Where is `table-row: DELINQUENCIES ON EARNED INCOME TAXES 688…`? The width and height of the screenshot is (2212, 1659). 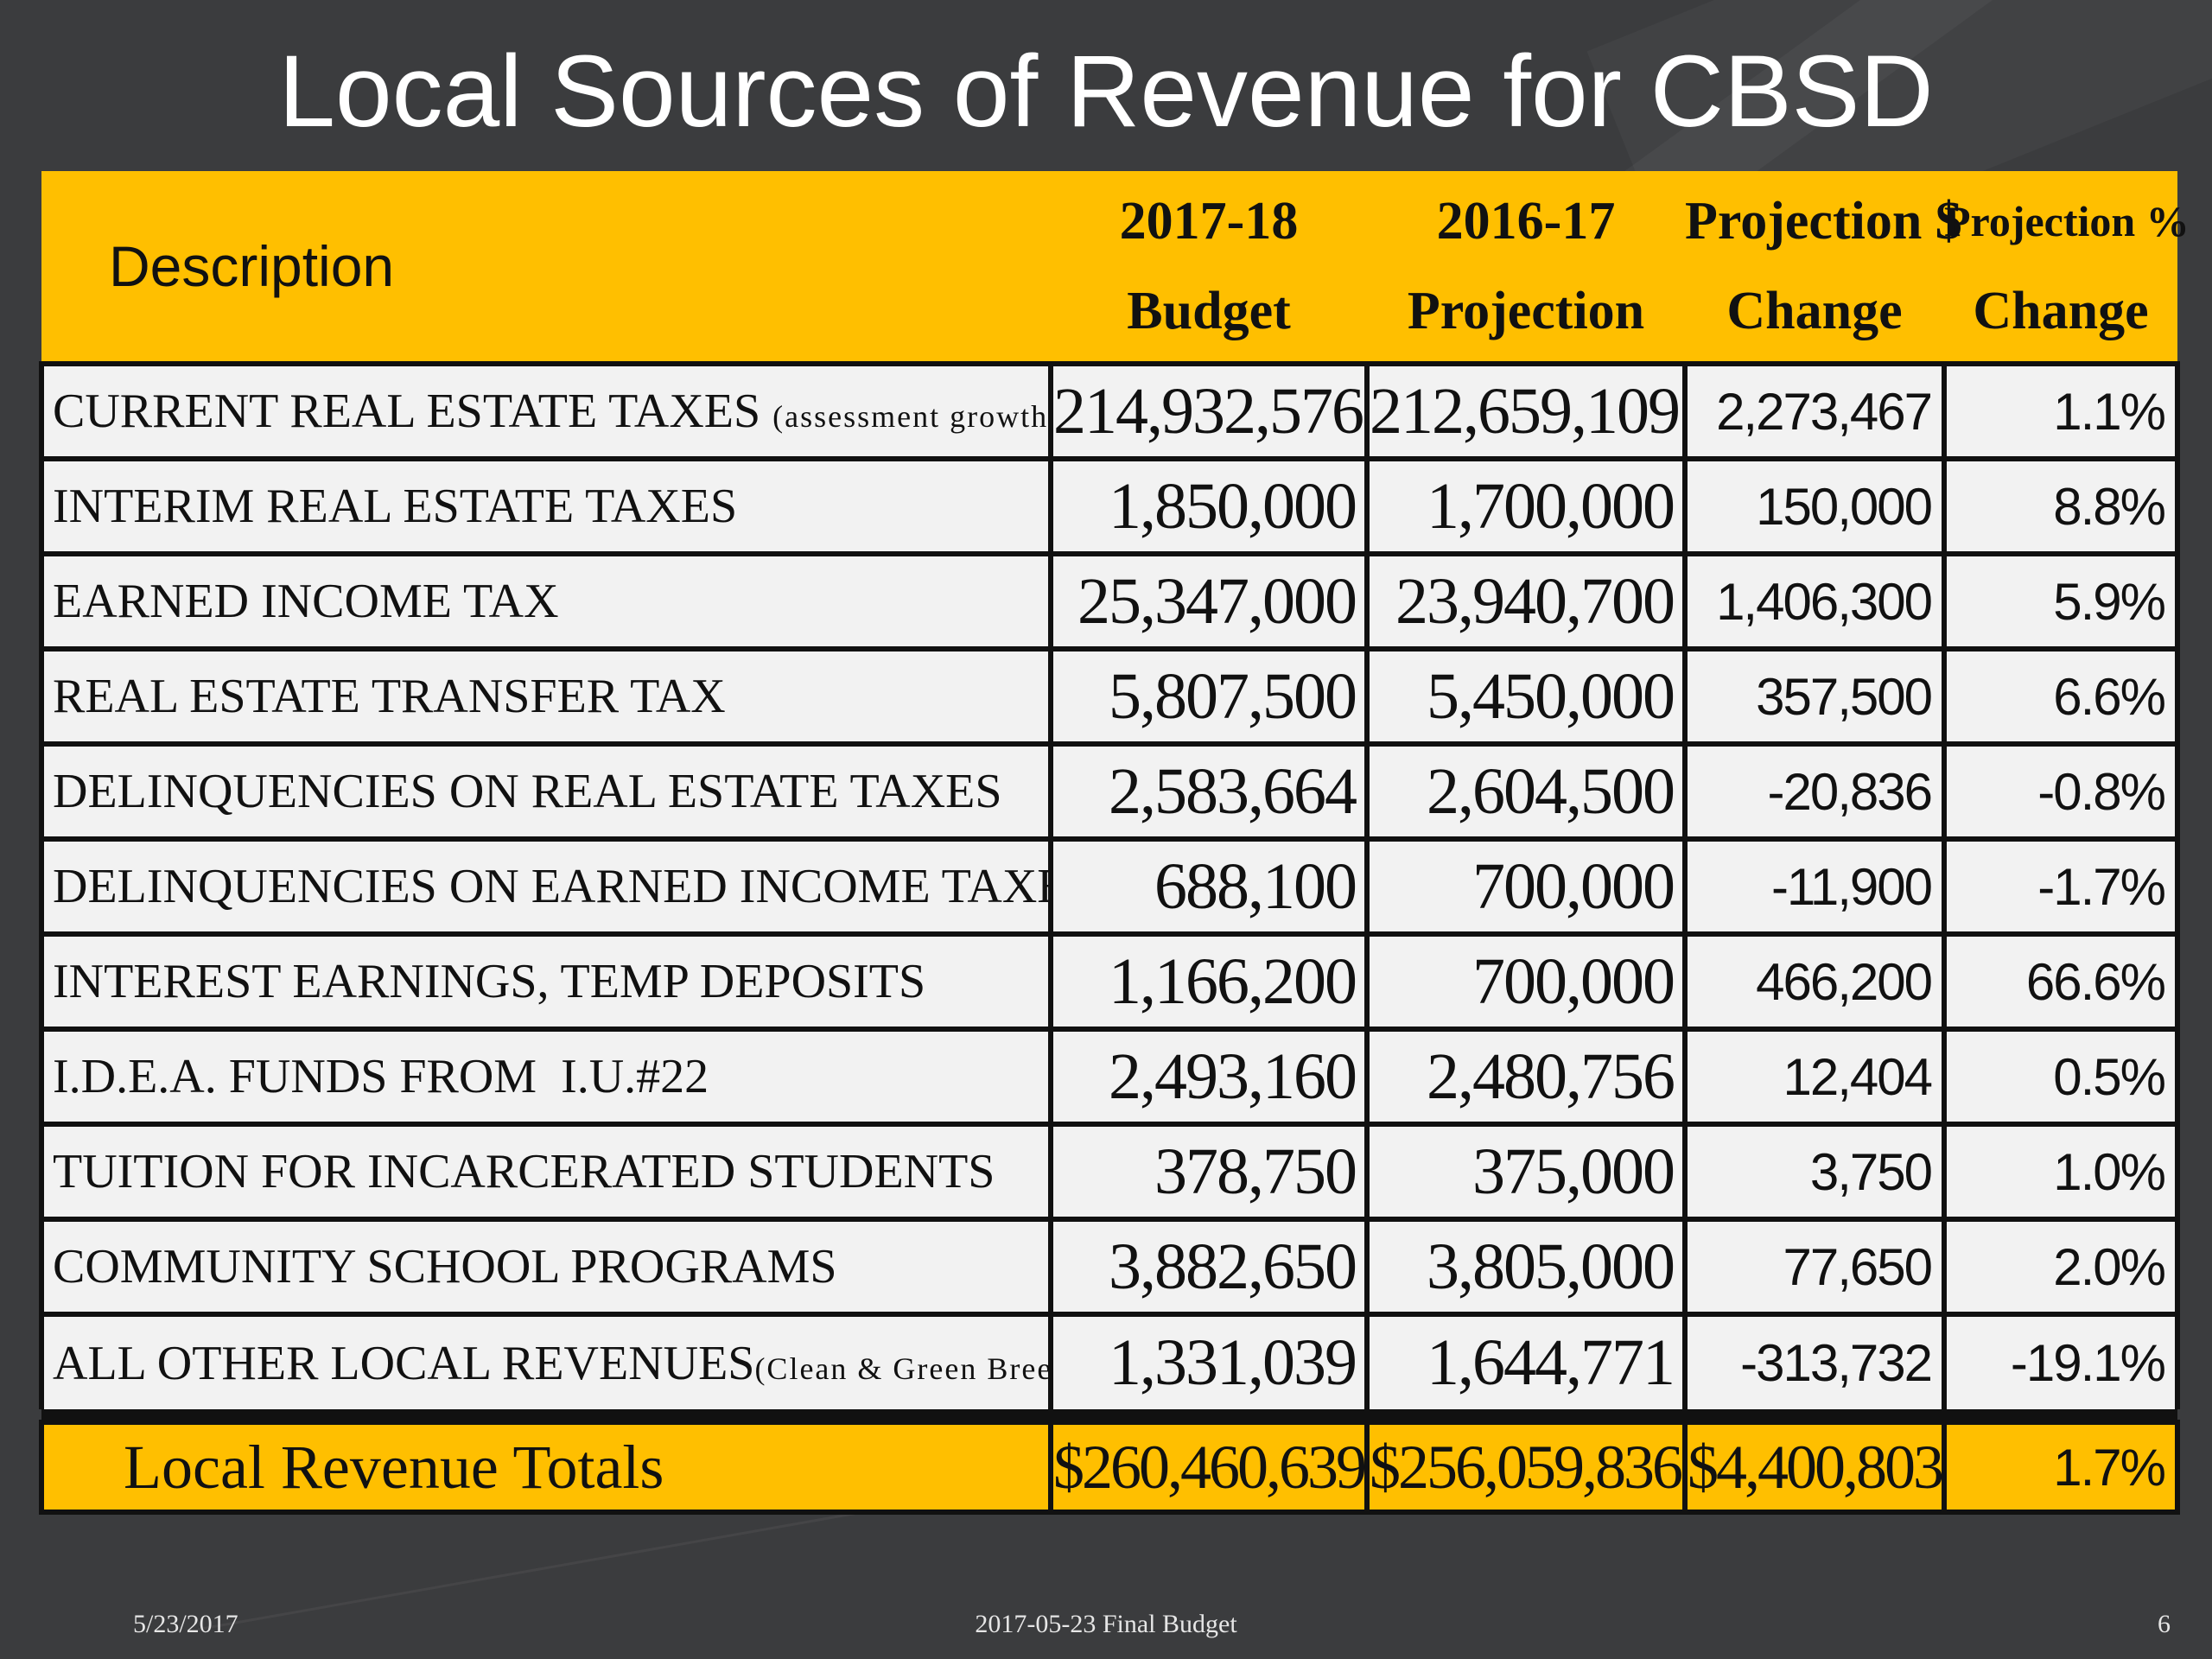 table-row: DELINQUENCIES ON EARNED INCOME TAXES 688… is located at coordinates (1109, 885).